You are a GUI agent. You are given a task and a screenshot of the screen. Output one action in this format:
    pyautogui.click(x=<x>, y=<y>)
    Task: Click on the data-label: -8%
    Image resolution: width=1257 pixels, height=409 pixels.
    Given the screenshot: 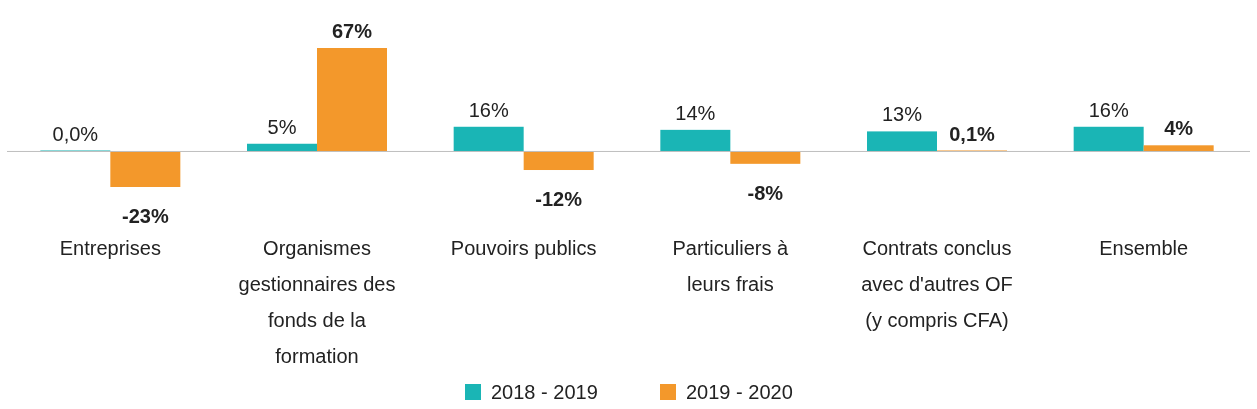 What is the action you would take?
    pyautogui.click(x=765, y=192)
    